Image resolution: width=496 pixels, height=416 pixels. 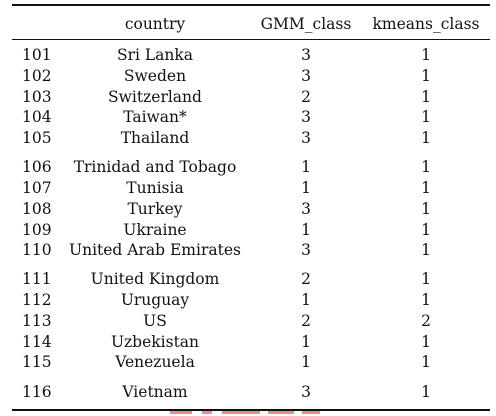 What do you see at coordinates (37, 167) in the screenshot?
I see `row-index: 106` at bounding box center [37, 167].